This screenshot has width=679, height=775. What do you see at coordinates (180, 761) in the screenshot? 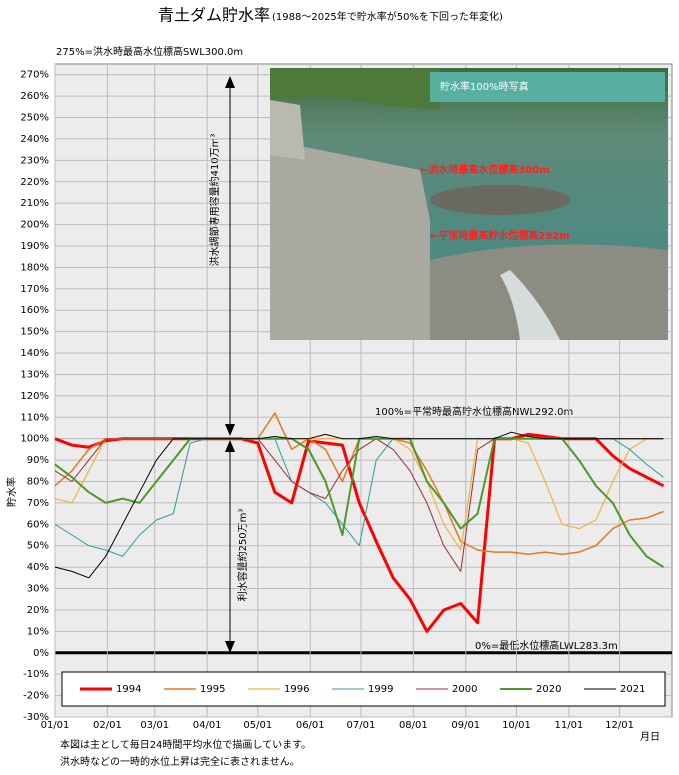
I see `note: 洪水時などの一時的水位上昇は完全に表されません。` at bounding box center [180, 761].